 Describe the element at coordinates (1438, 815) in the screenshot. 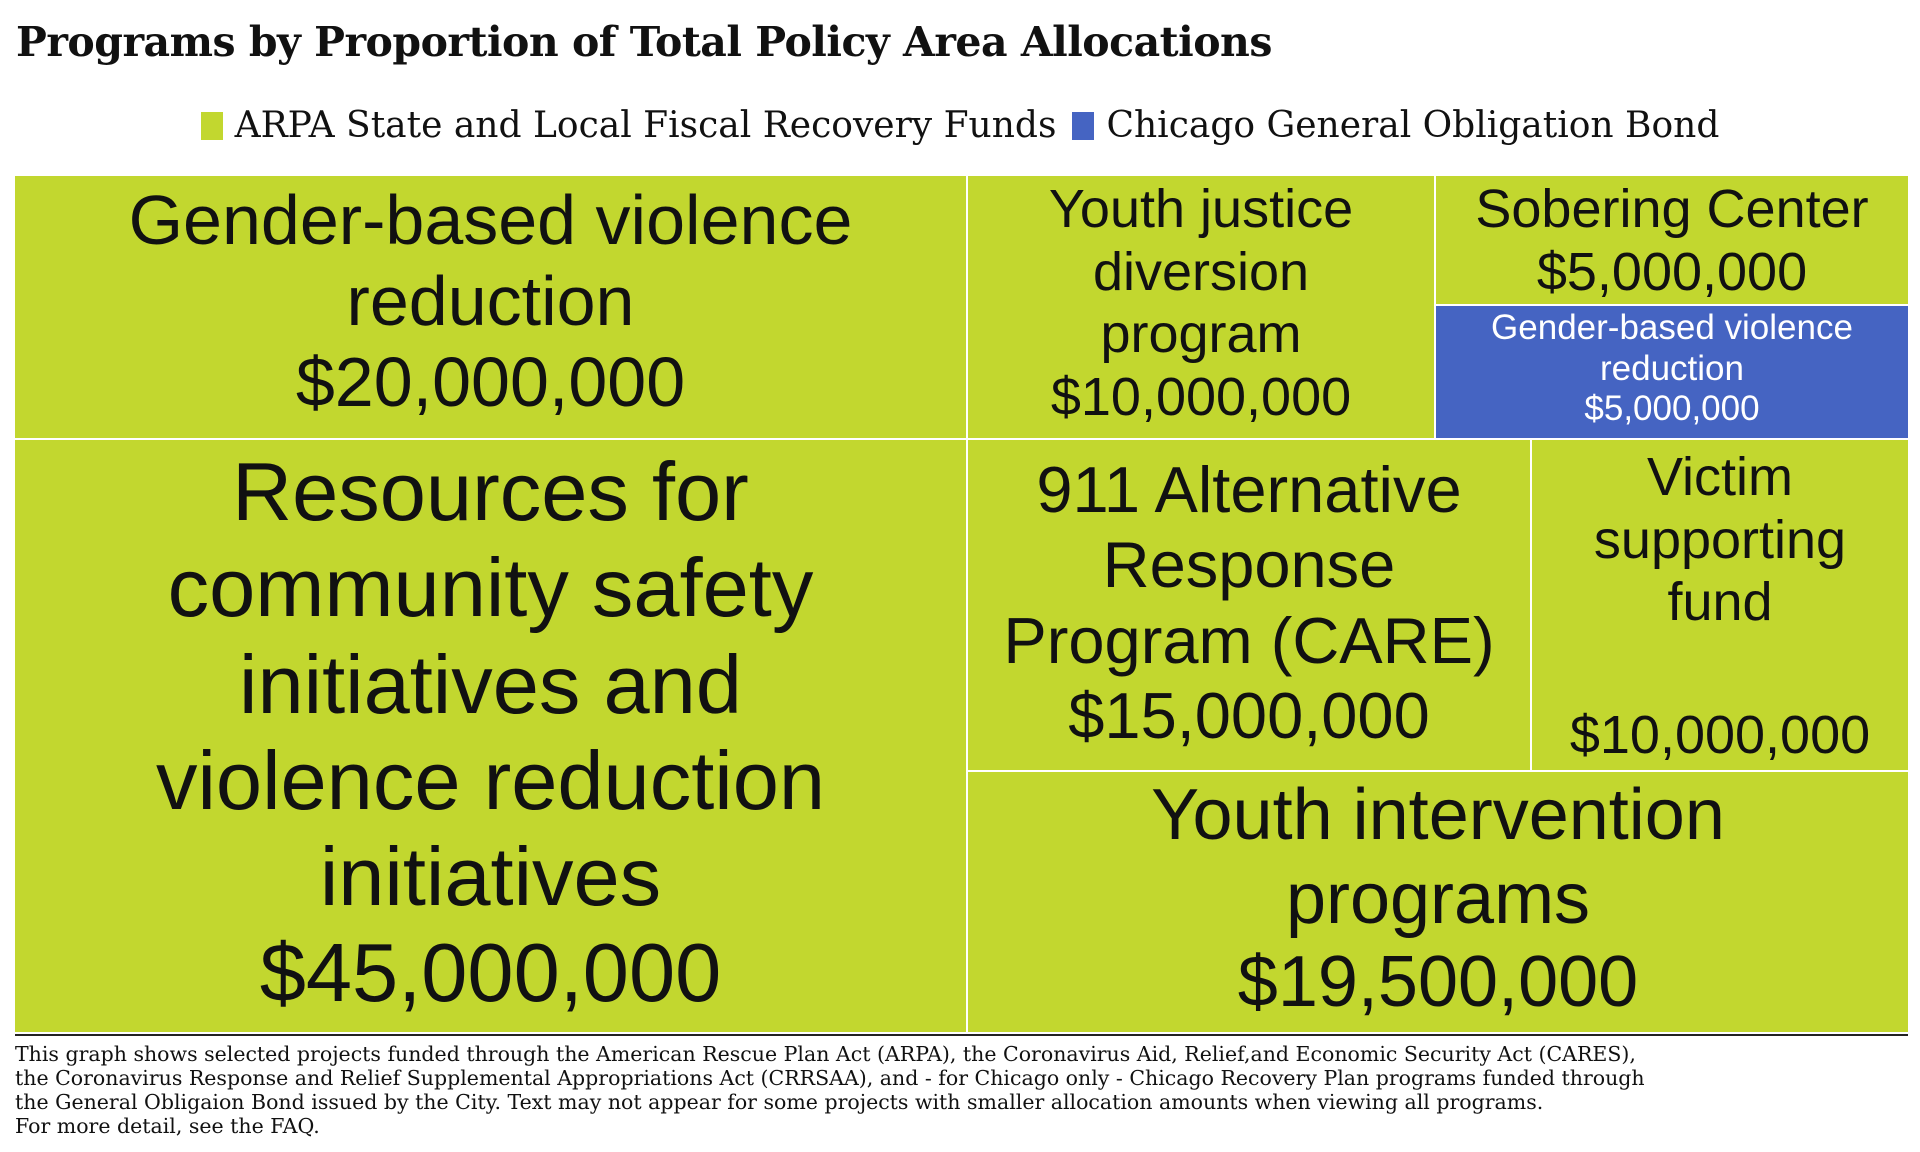

I see `tile-label: Youth intervention` at that location.